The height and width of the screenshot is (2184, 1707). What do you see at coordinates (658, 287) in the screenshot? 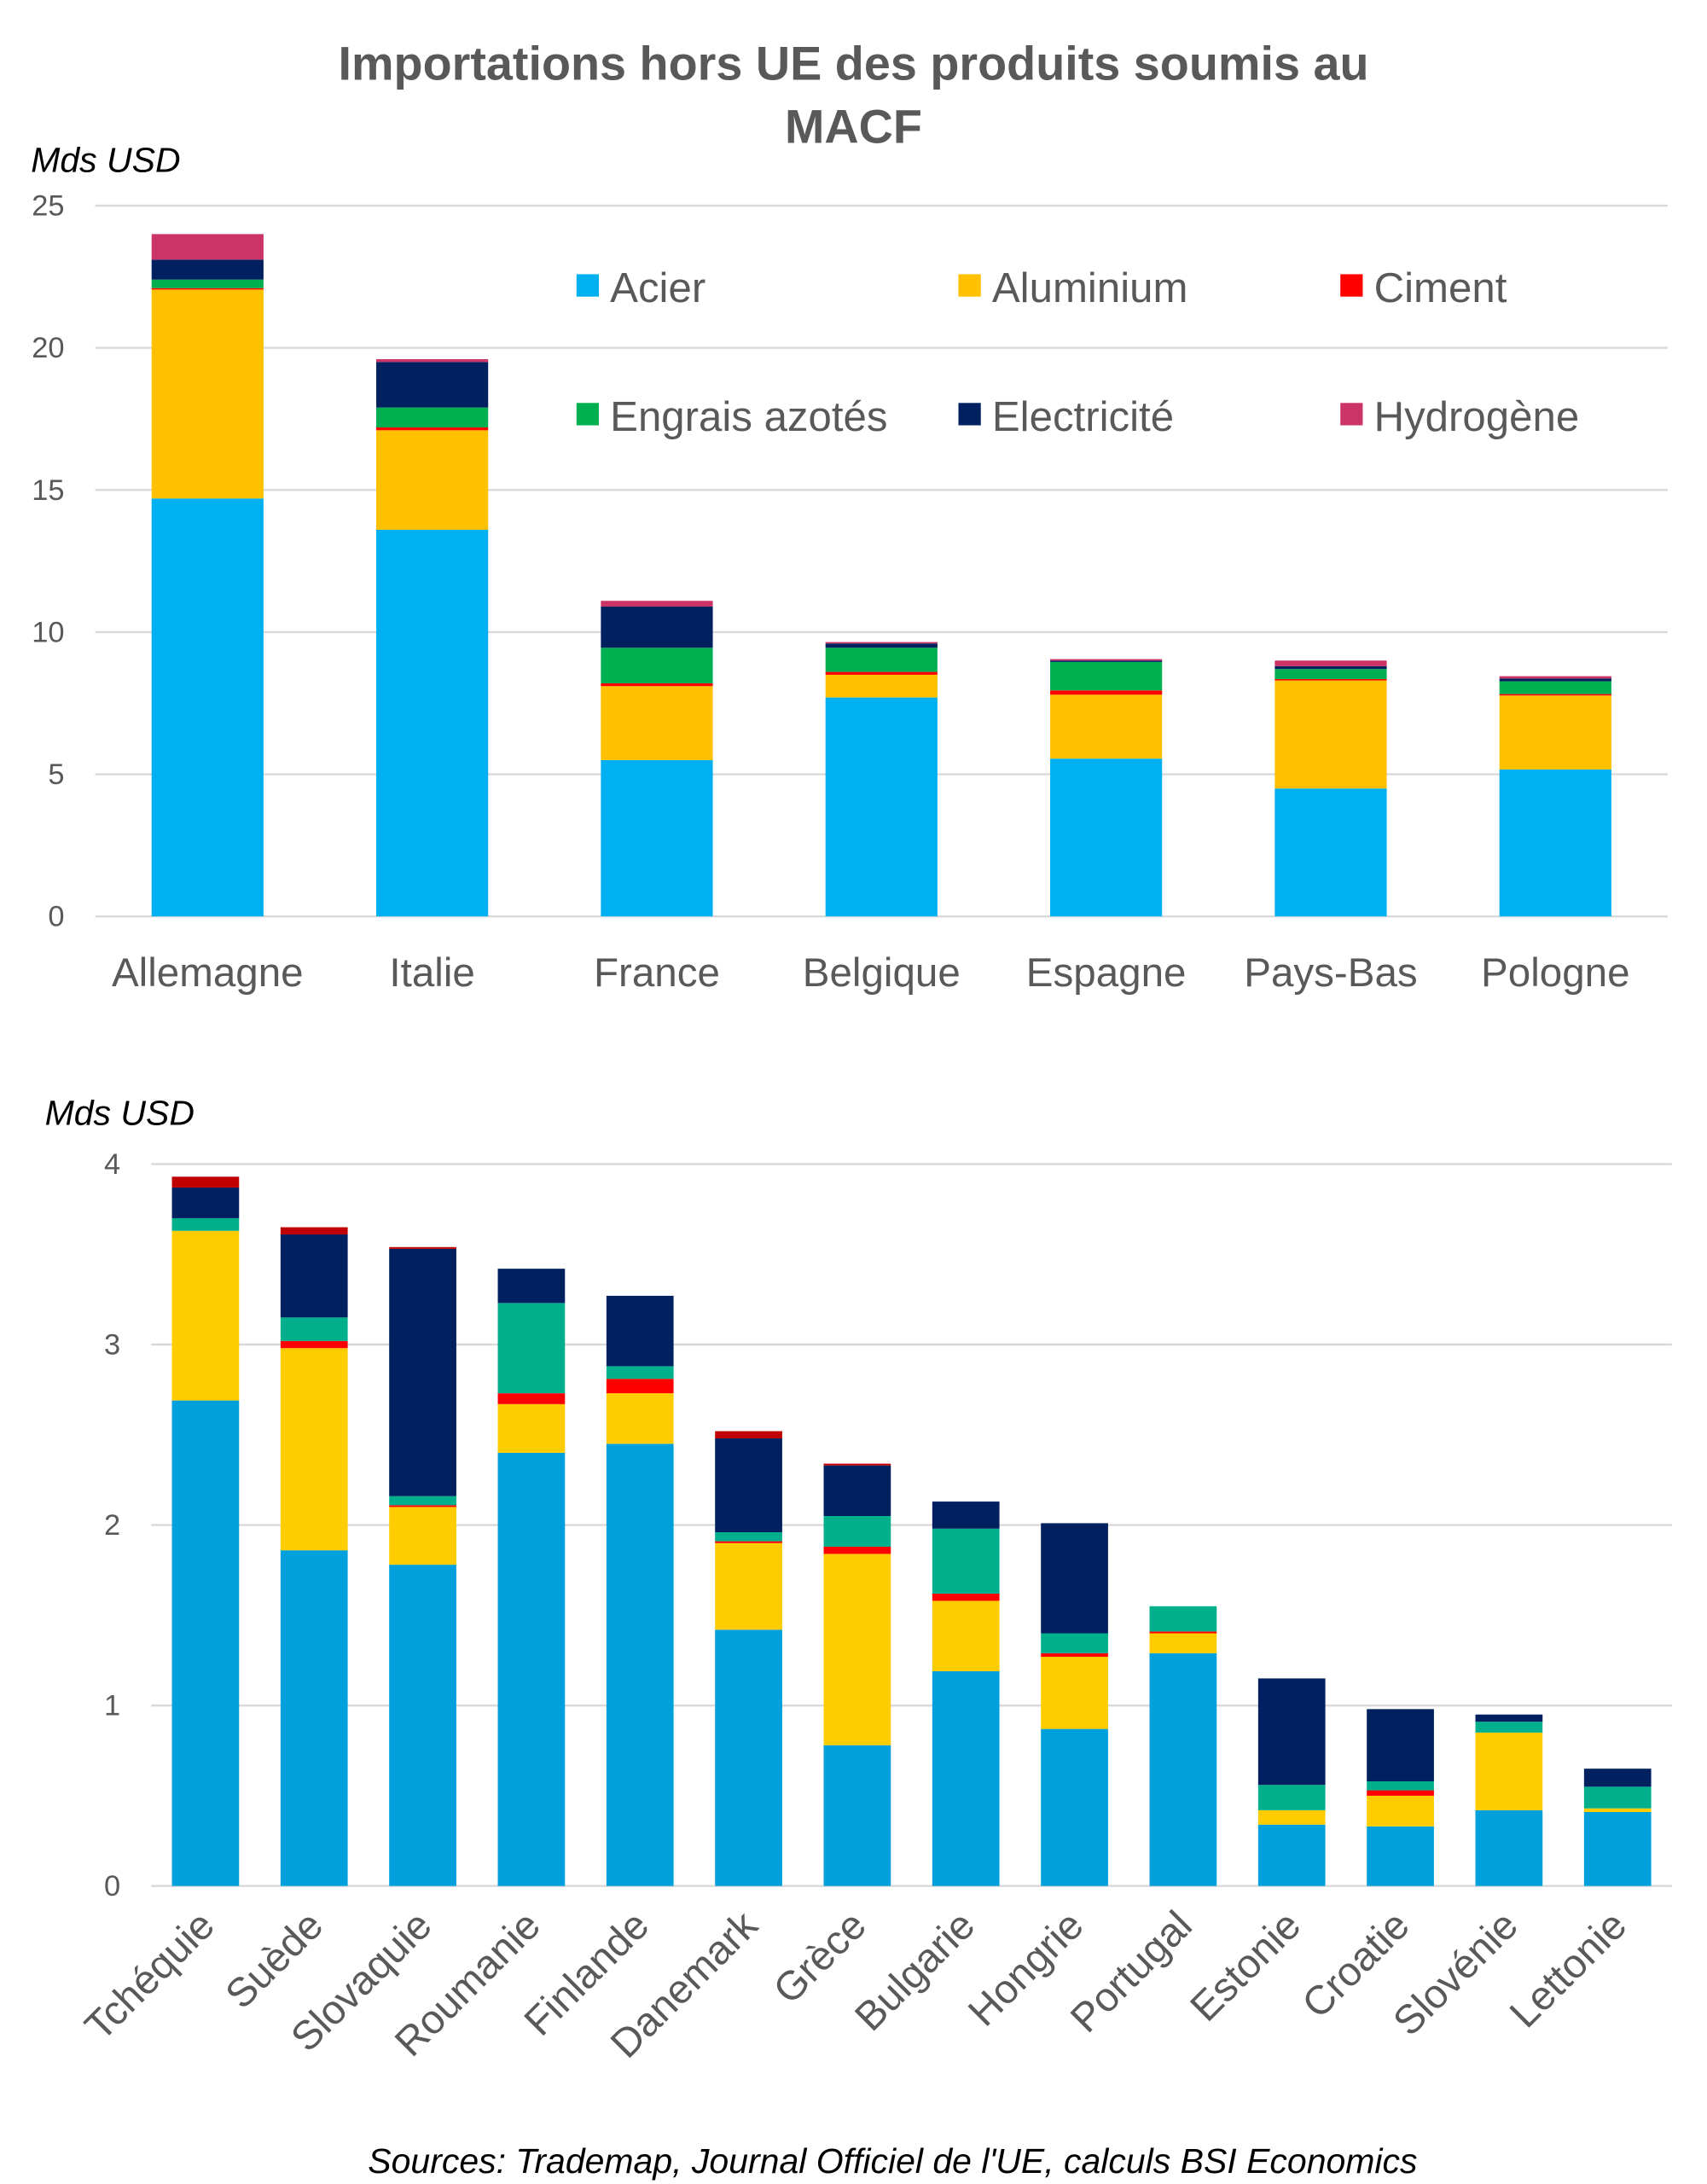
I see `legend-label: Acier` at bounding box center [658, 287].